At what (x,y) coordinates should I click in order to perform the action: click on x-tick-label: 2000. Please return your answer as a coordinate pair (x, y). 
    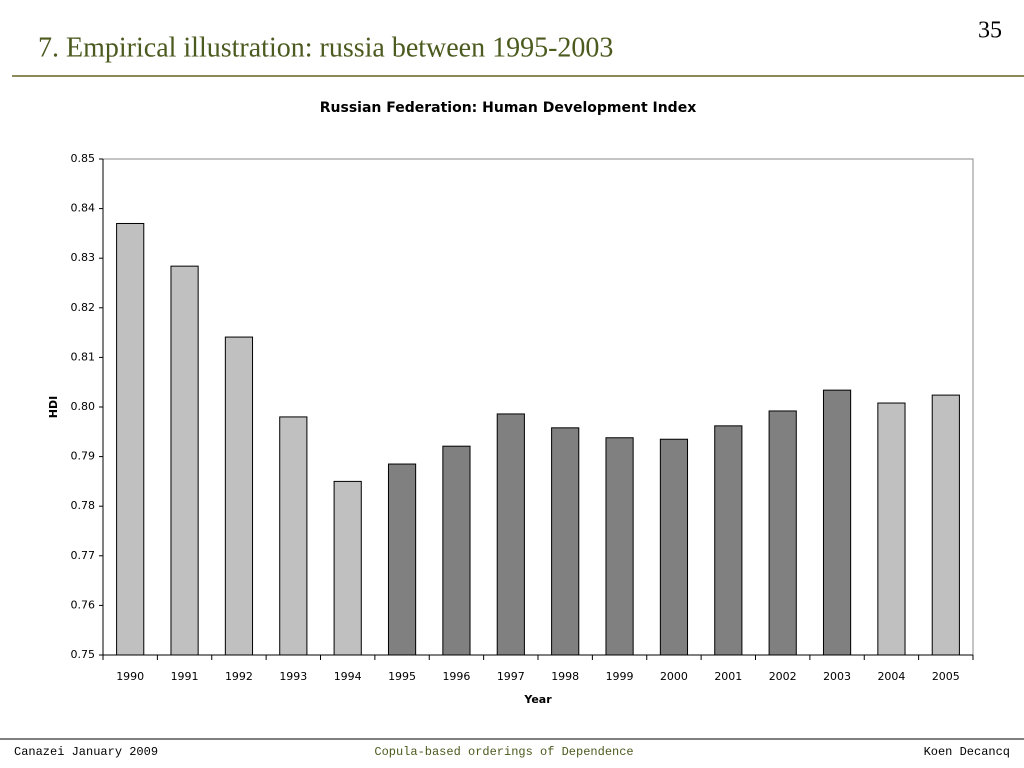
    Looking at the image, I should click on (674, 676).